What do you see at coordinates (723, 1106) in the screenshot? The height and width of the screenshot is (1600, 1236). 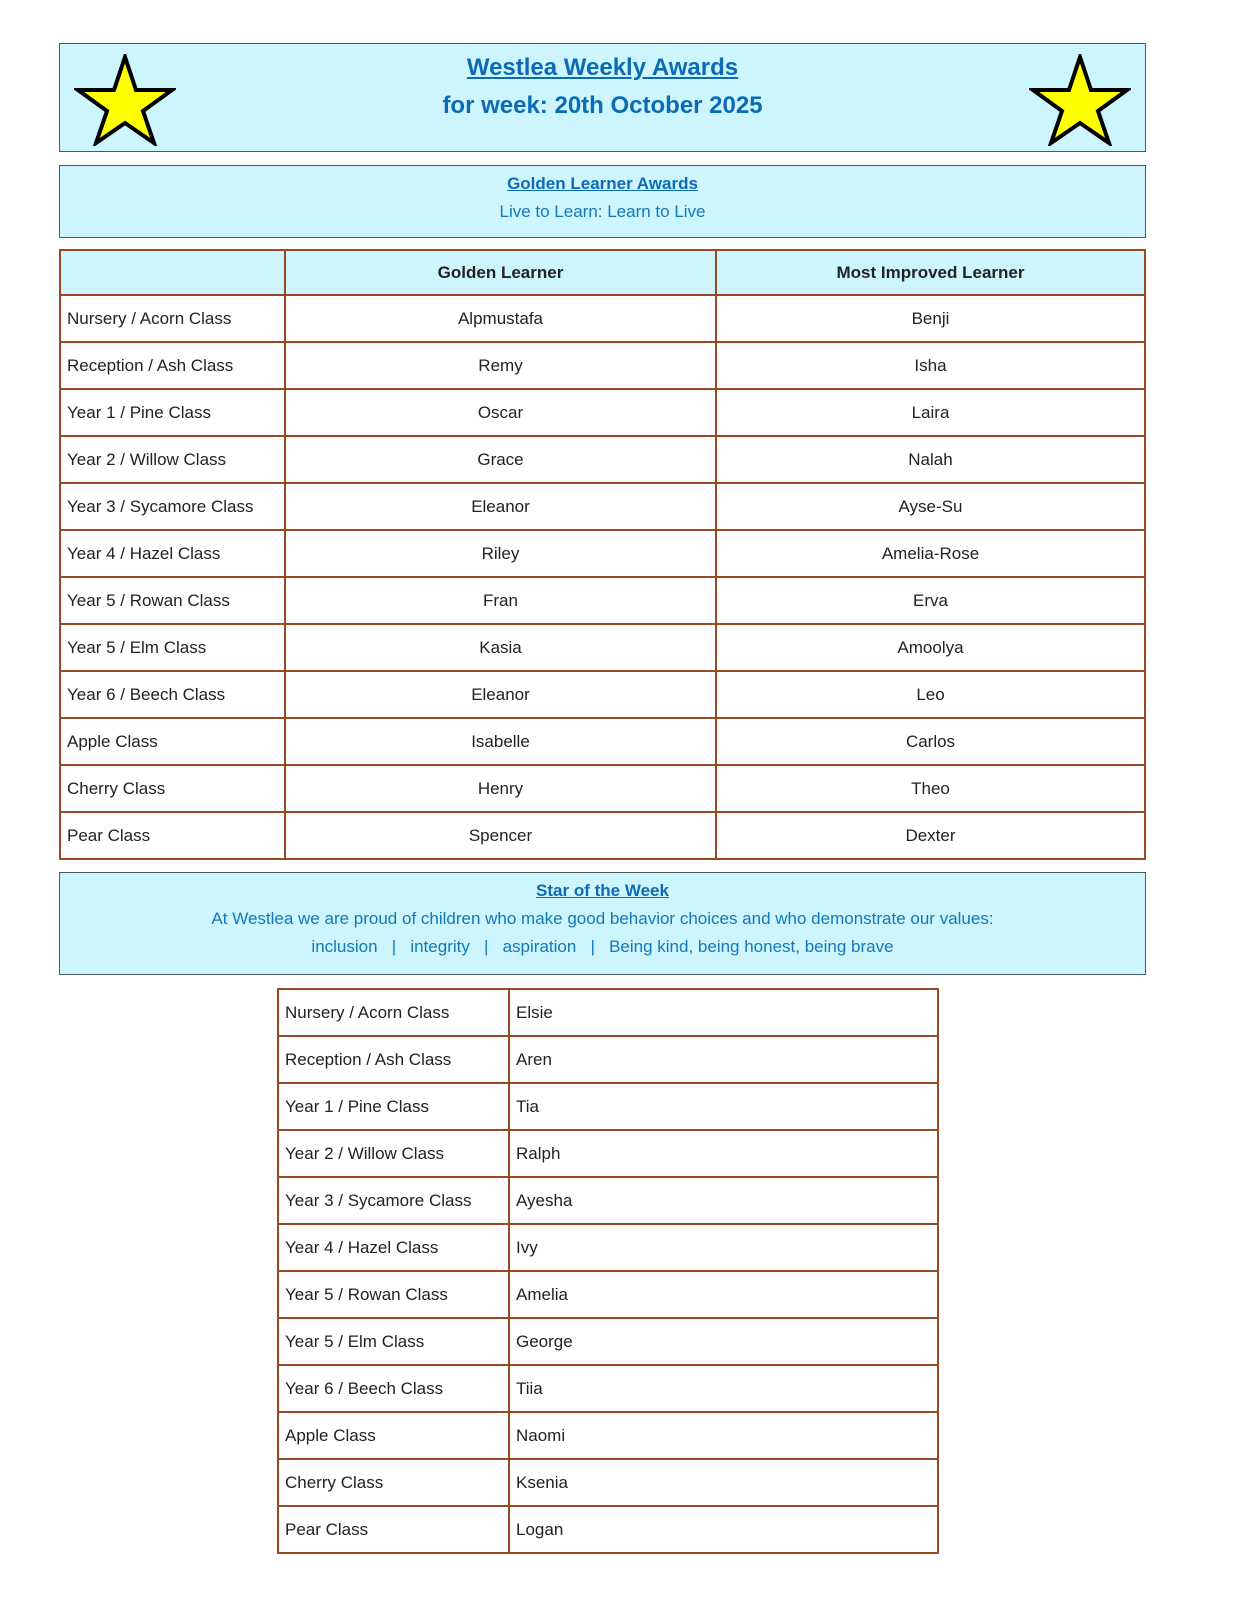 I see `star-of-week-name: Tia` at bounding box center [723, 1106].